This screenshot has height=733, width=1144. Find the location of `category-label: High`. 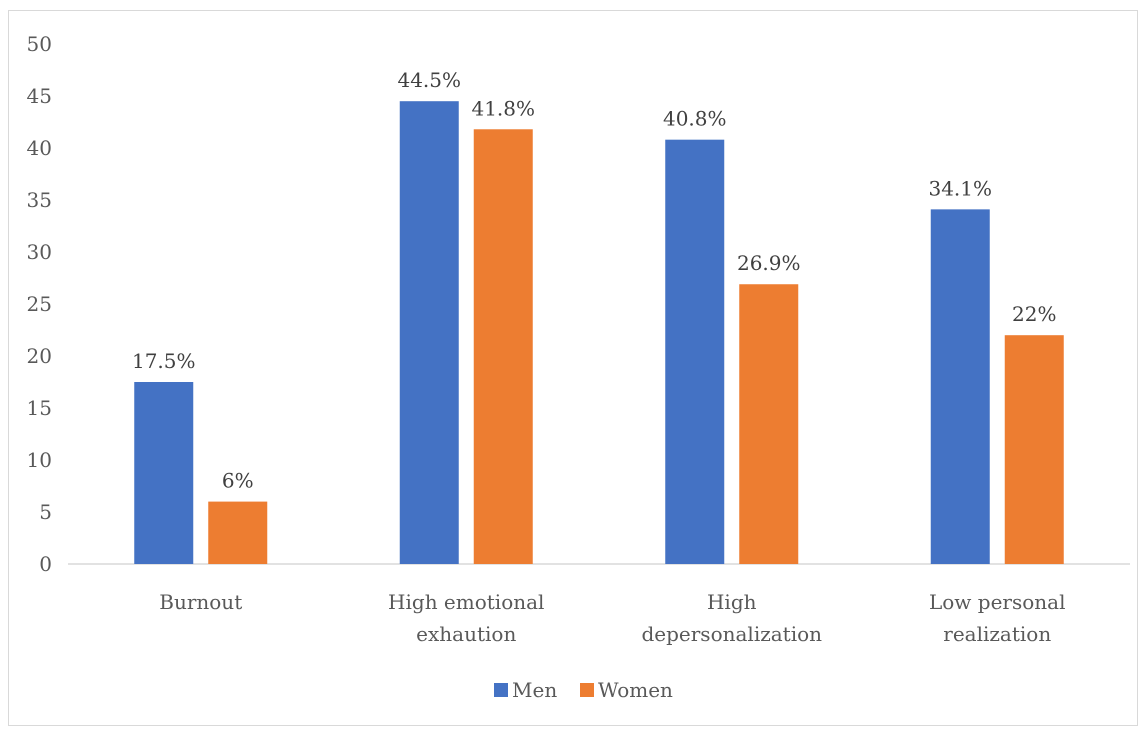

category-label: High is located at coordinates (732, 602).